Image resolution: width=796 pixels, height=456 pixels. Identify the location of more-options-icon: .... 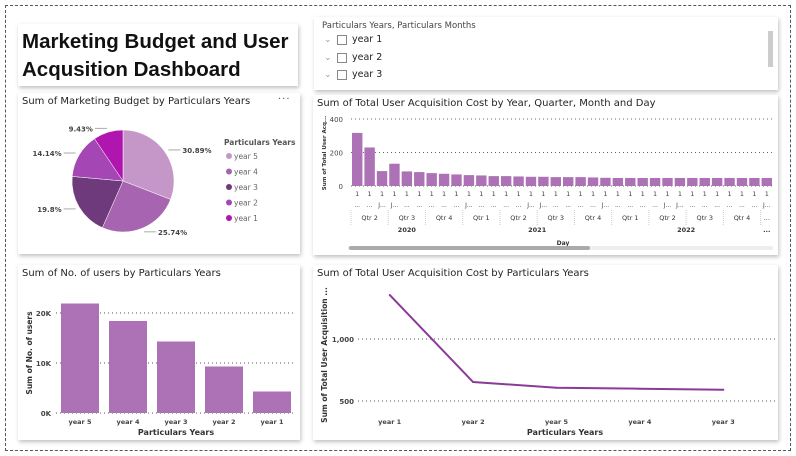
(284, 96).